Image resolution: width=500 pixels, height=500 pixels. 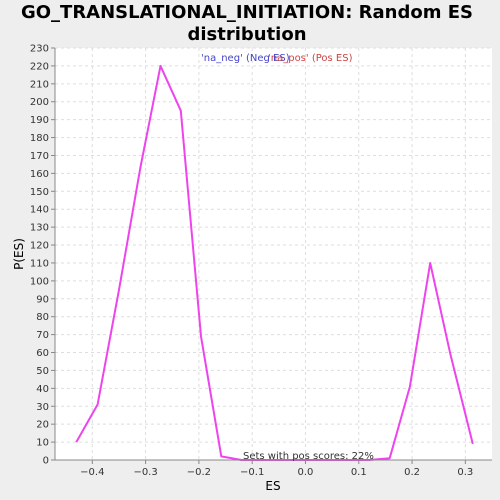 What do you see at coordinates (39, 138) in the screenshot?
I see `y-tick-label: 180` at bounding box center [39, 138].